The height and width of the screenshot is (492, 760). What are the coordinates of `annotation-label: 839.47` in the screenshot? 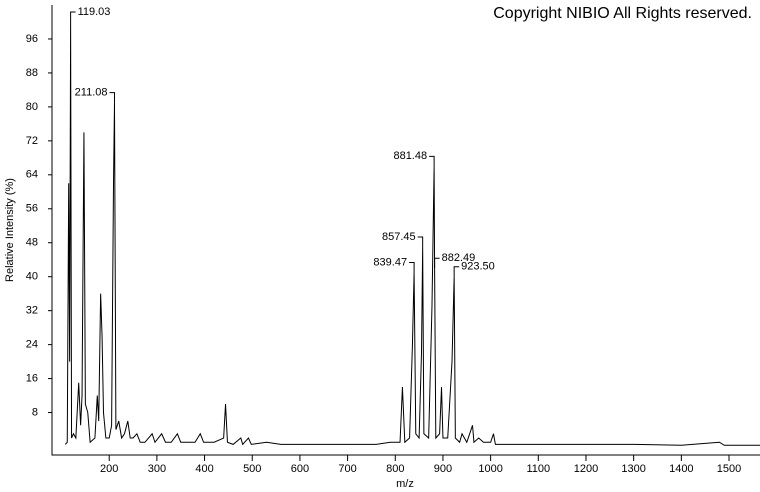 It's located at (390, 262).